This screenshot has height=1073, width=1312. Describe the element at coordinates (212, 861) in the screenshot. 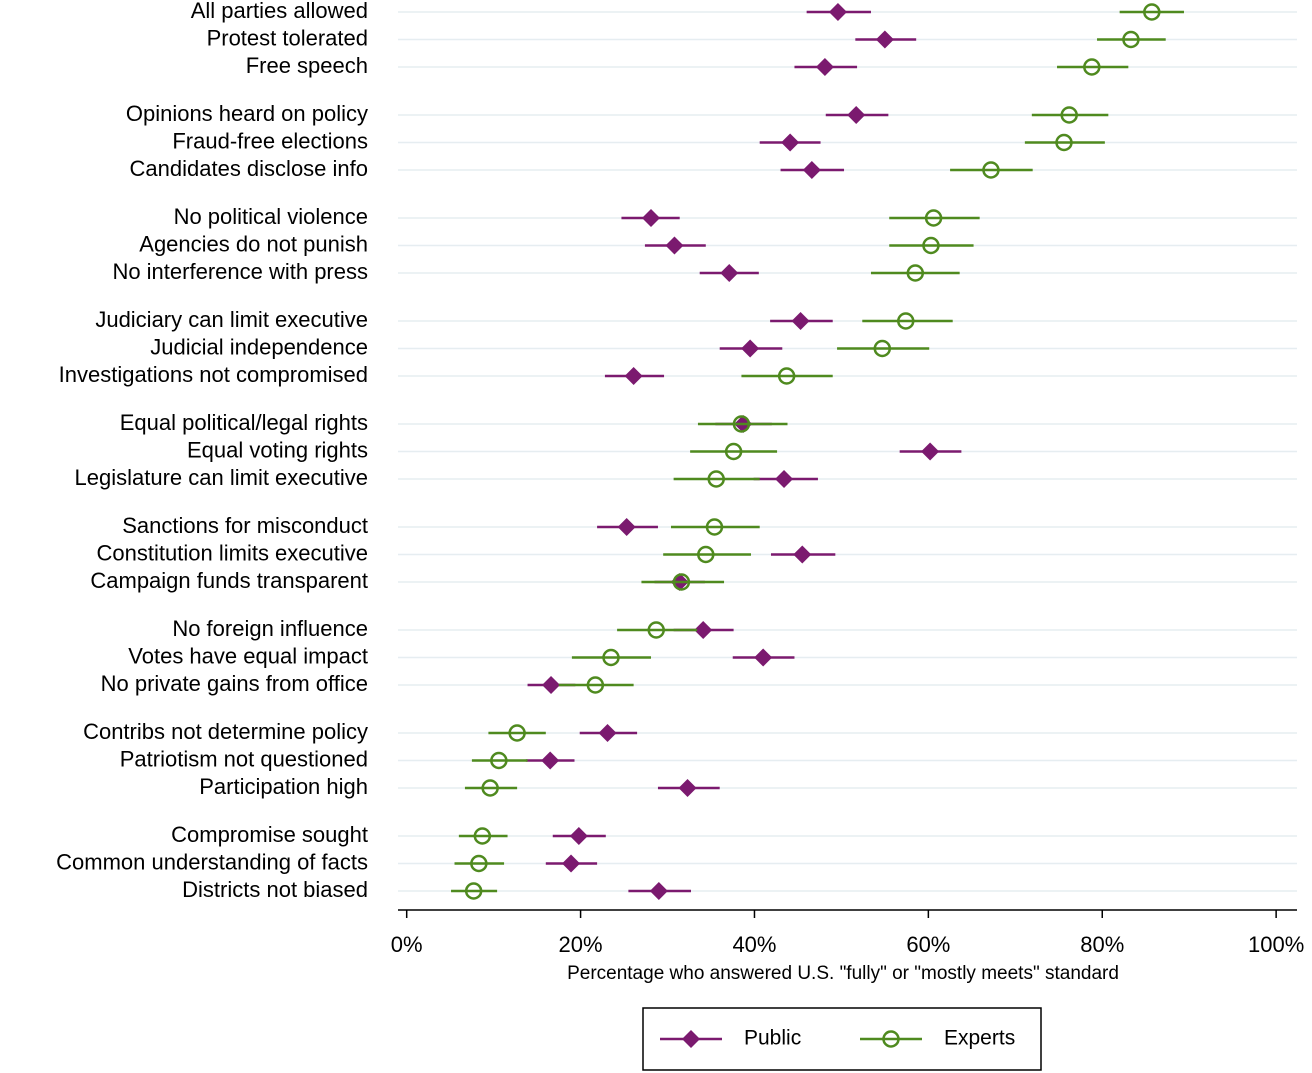

I see `category-label: Common understanding of facts` at that location.